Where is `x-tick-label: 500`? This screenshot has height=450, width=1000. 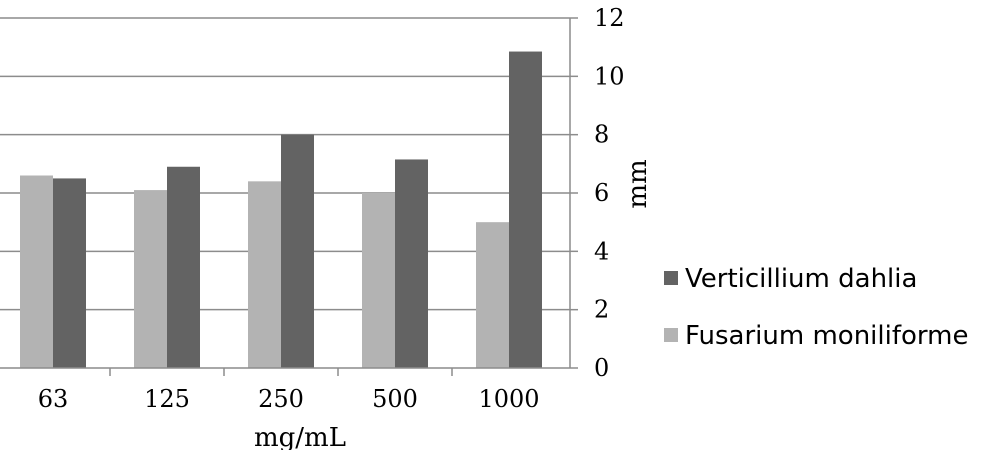
x-tick-label: 500 is located at coordinates (395, 399).